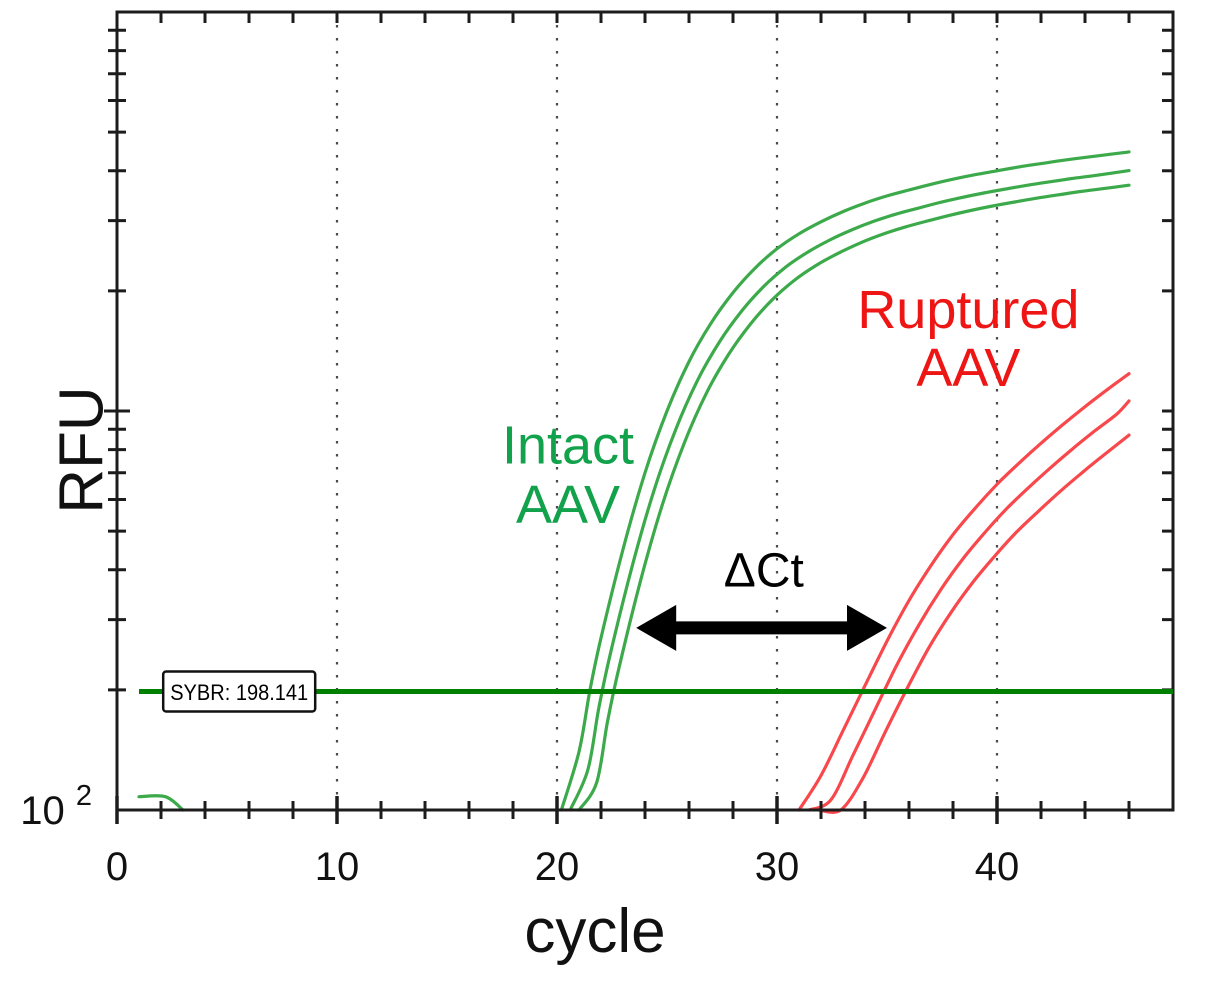 Image resolution: width=1210 pixels, height=1003 pixels. What do you see at coordinates (84, 796) in the screenshot?
I see `y-tick-label-100-exponent: 2` at bounding box center [84, 796].